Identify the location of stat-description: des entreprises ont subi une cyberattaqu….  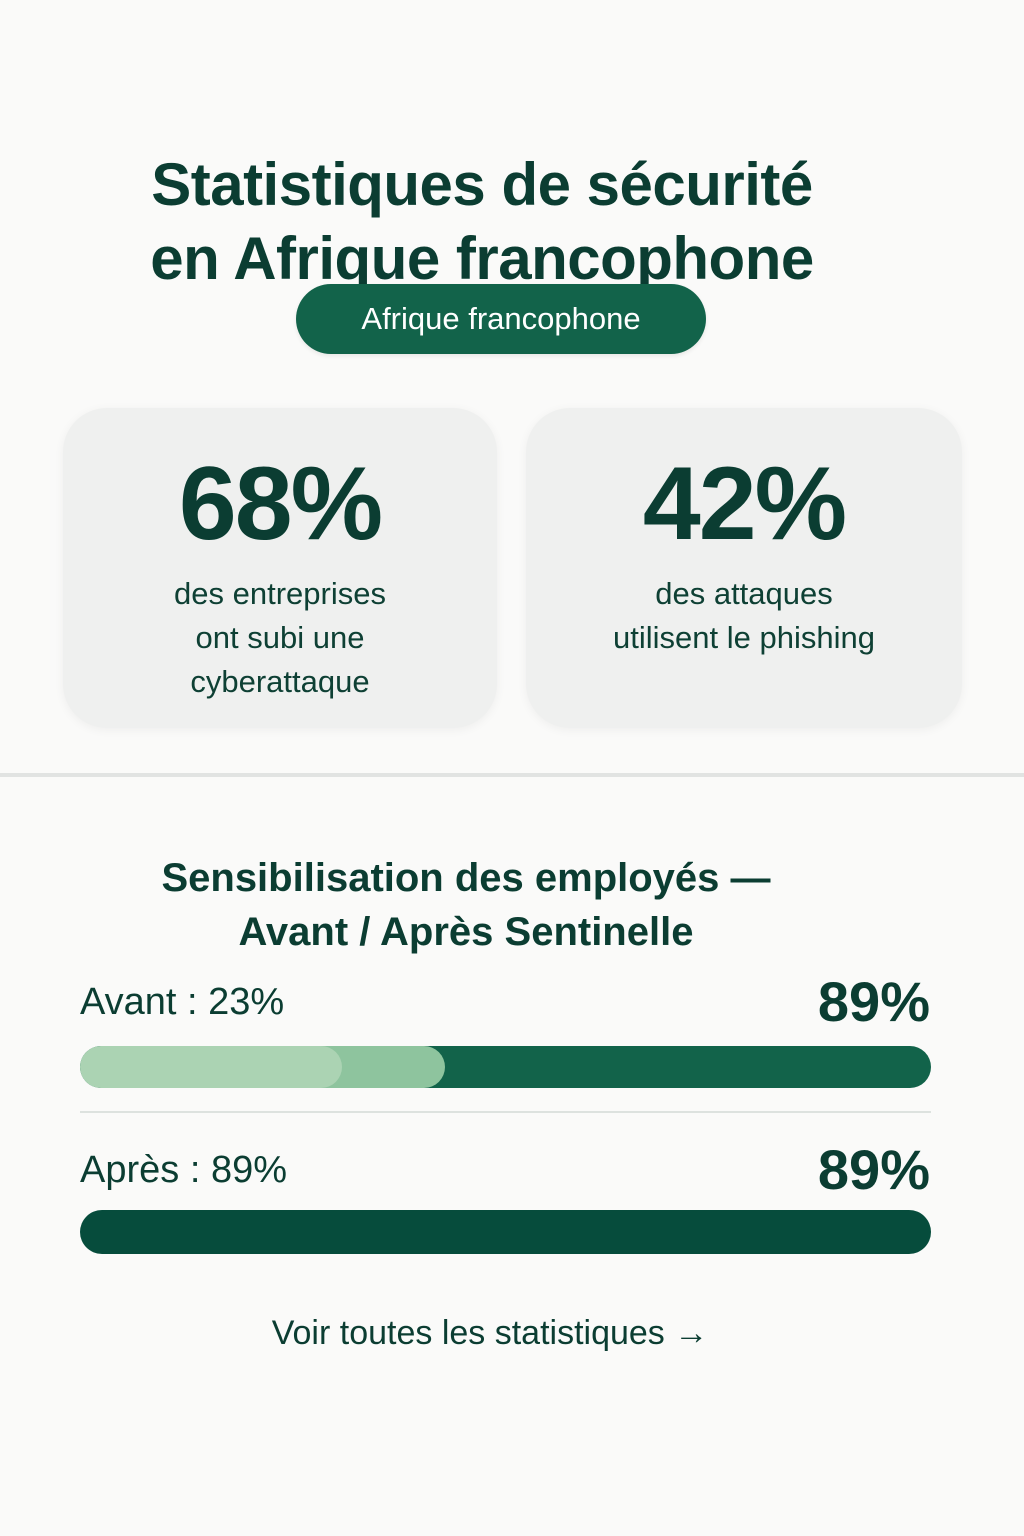
(280, 638).